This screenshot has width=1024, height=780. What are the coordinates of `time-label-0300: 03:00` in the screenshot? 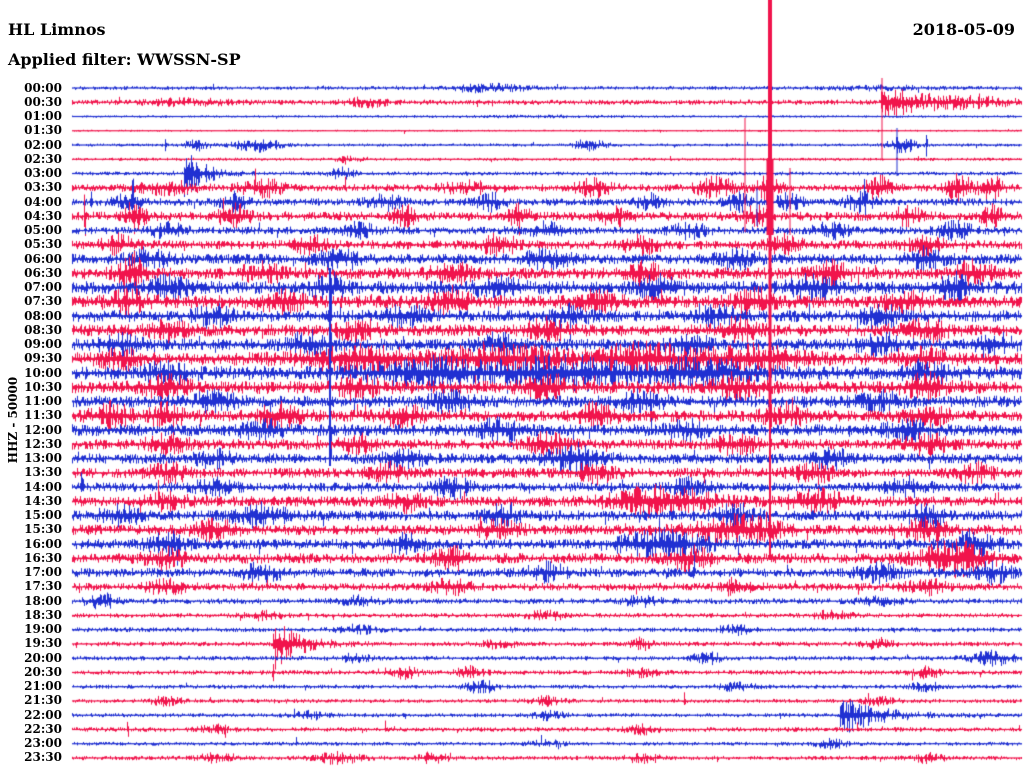 It's located at (43, 173).